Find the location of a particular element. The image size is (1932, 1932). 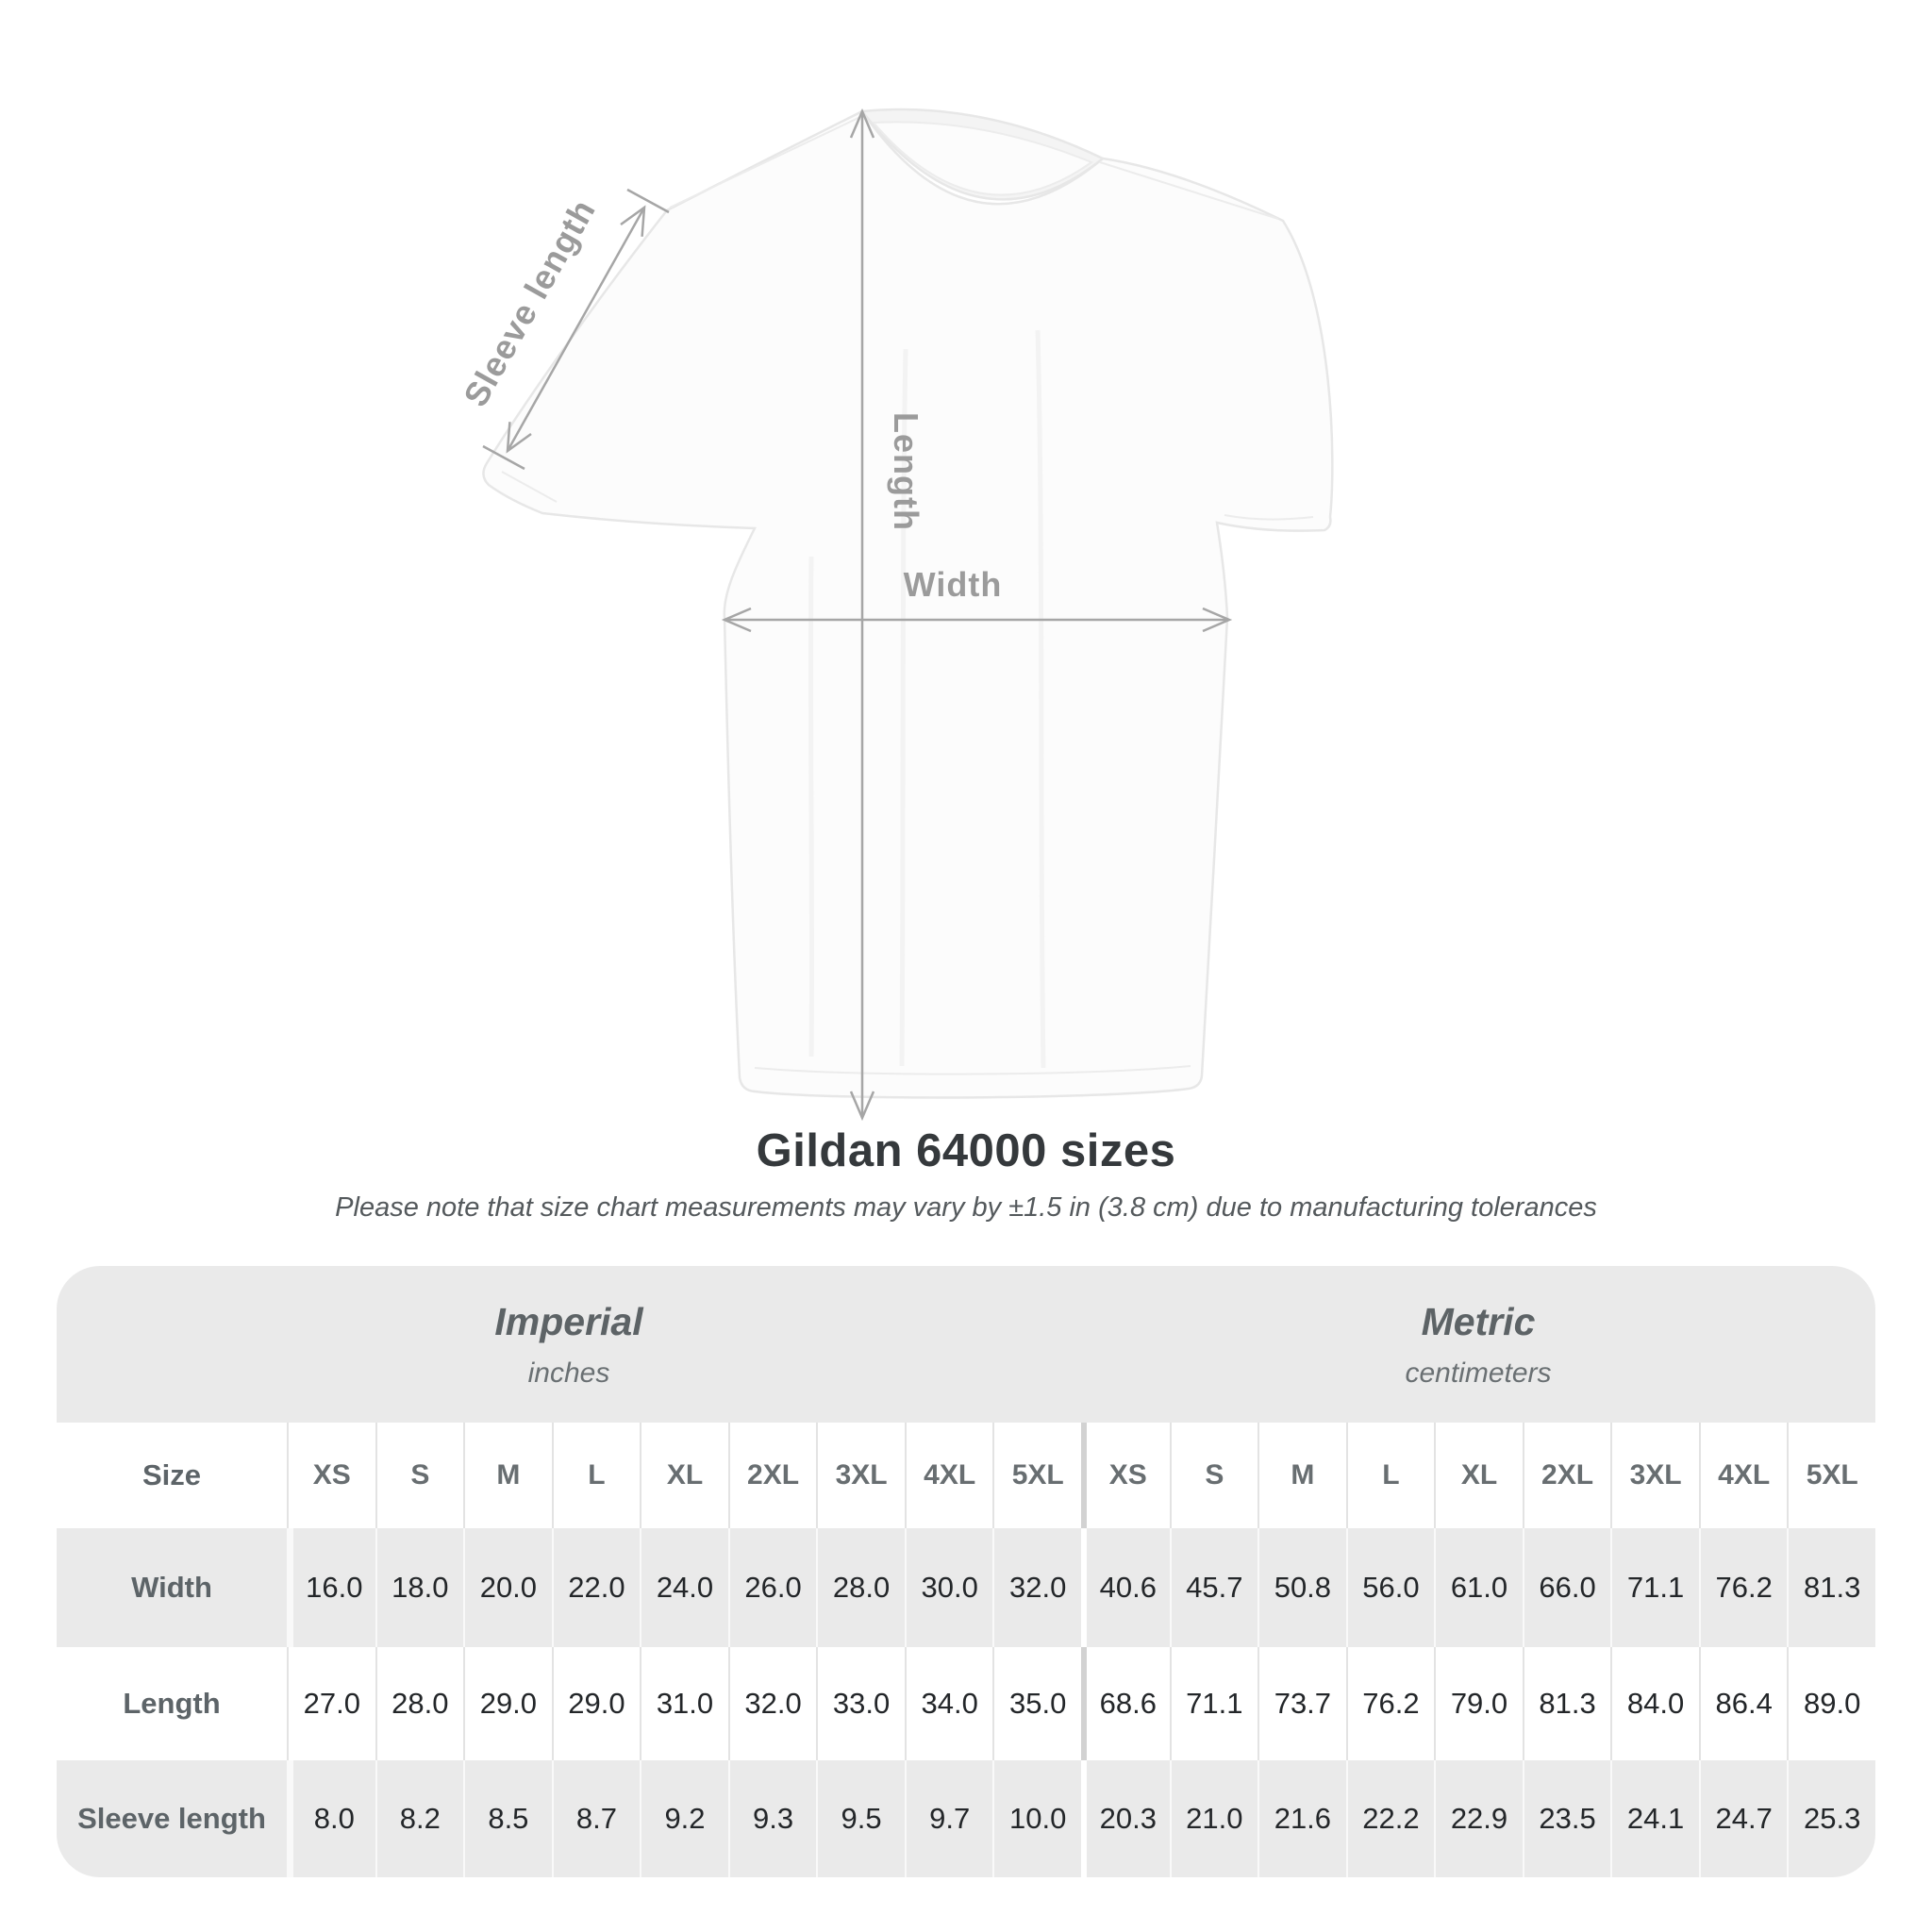

row-label: Width is located at coordinates (171, 1588).